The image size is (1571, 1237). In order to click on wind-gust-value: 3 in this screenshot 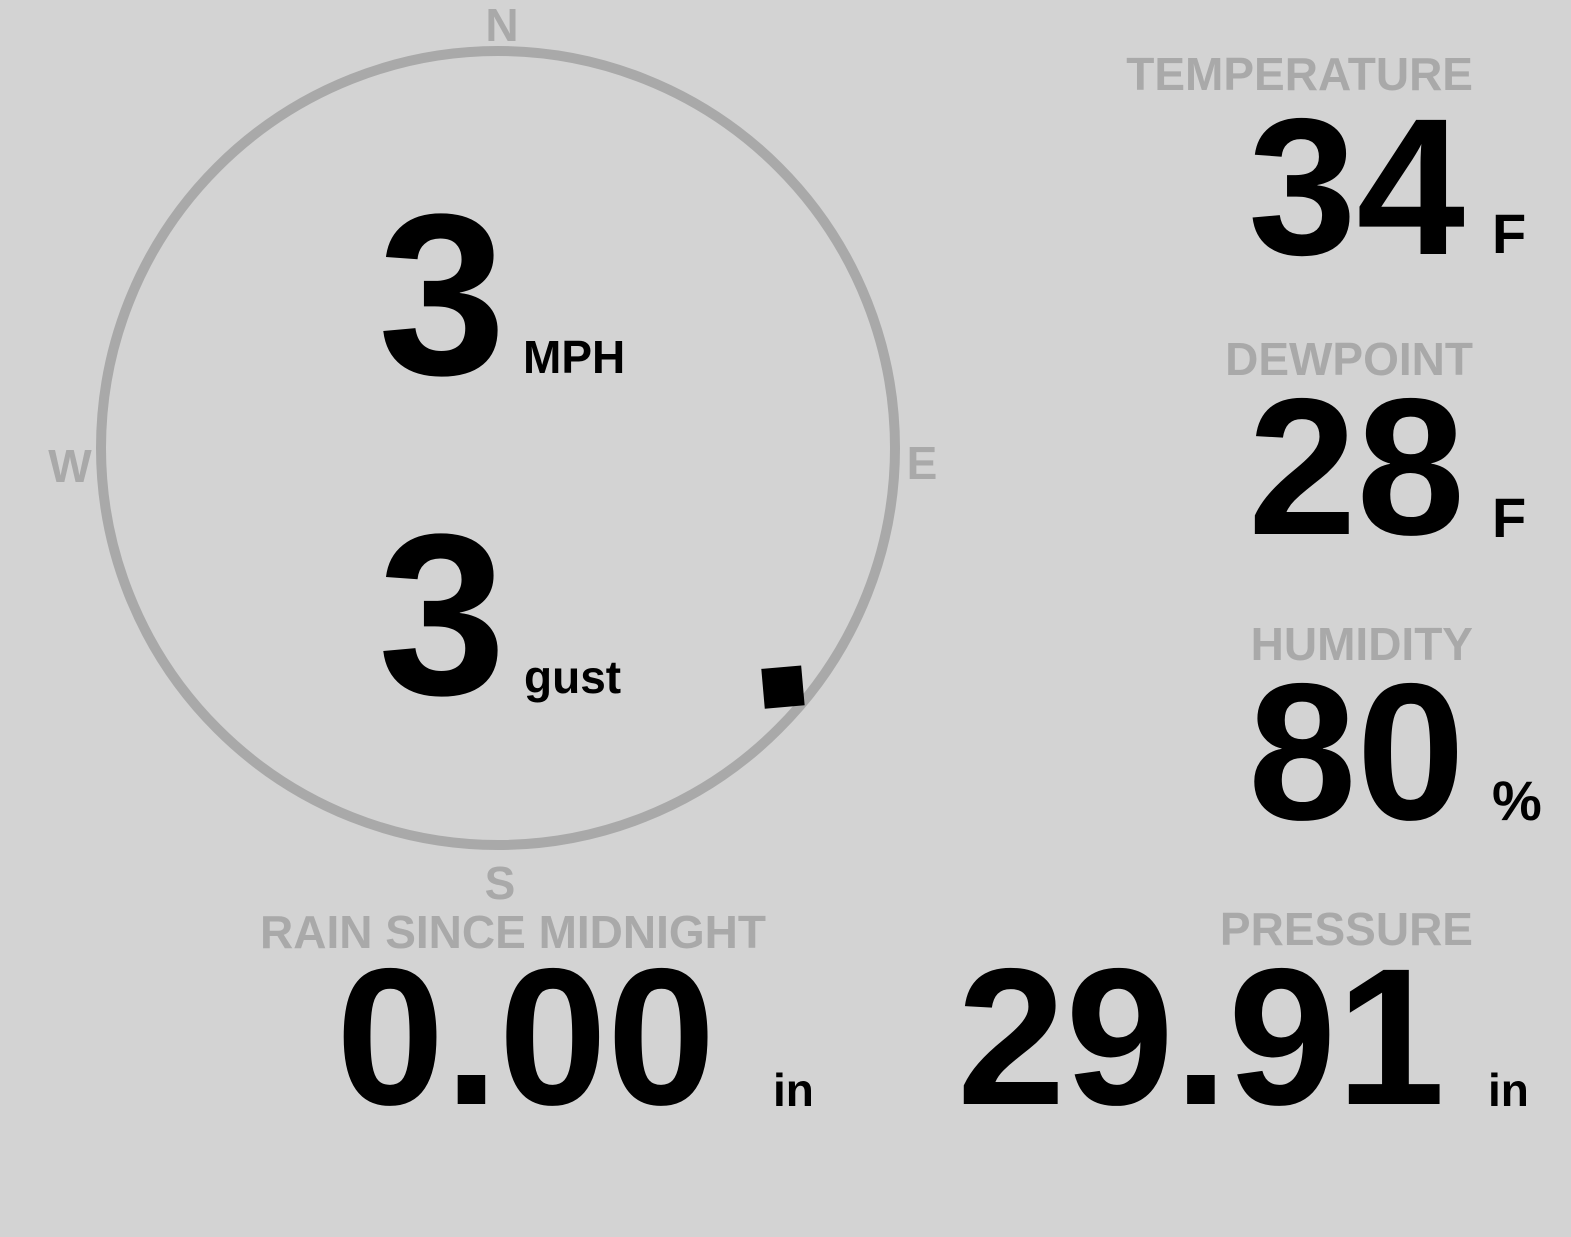, I will do `click(442, 614)`.